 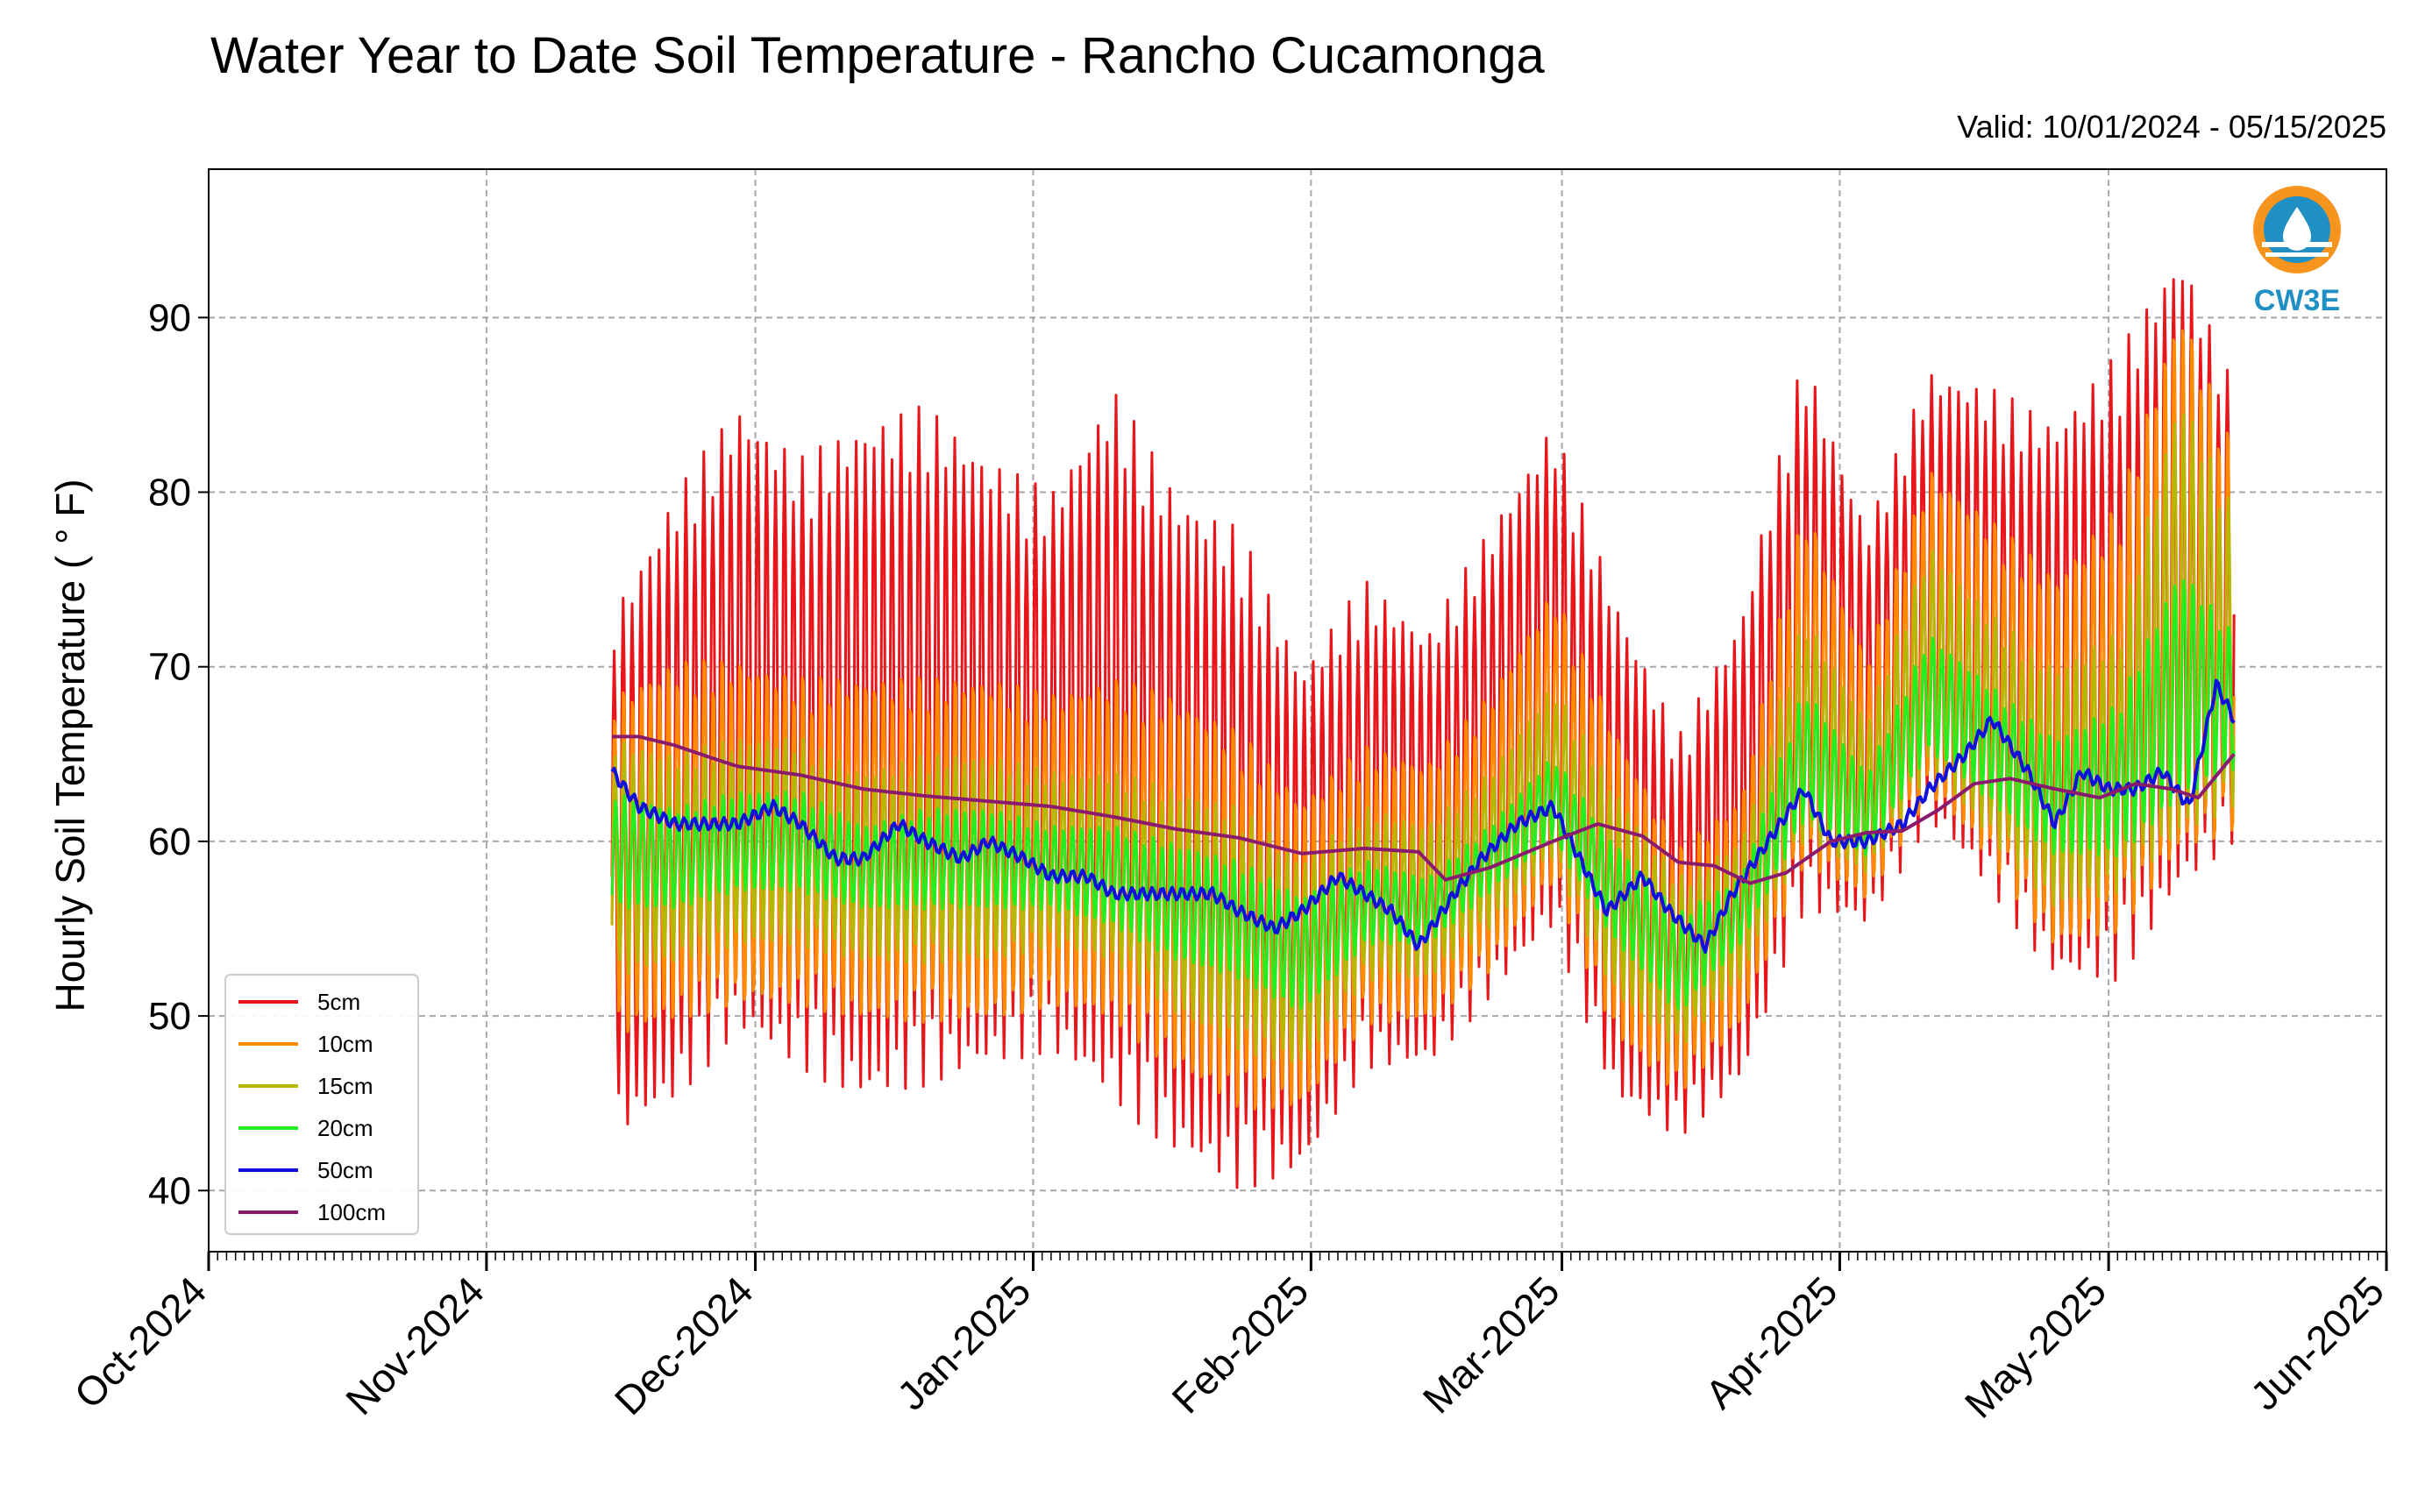 I want to click on legend-label-10cm: 10cm, so click(x=345, y=1044).